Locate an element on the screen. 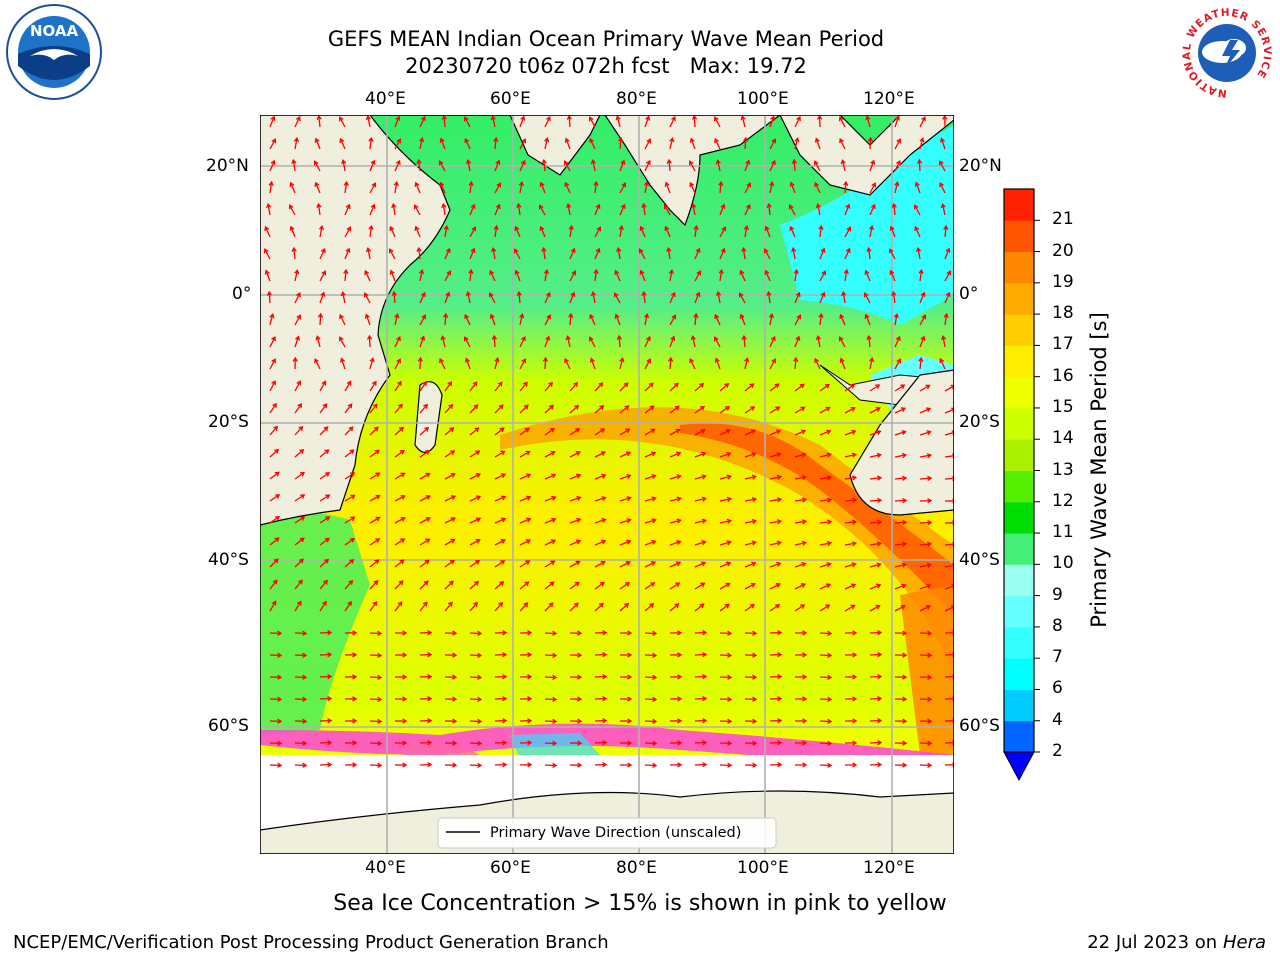 The height and width of the screenshot is (960, 1280). colorbar is located at coordinates (1021, 485).